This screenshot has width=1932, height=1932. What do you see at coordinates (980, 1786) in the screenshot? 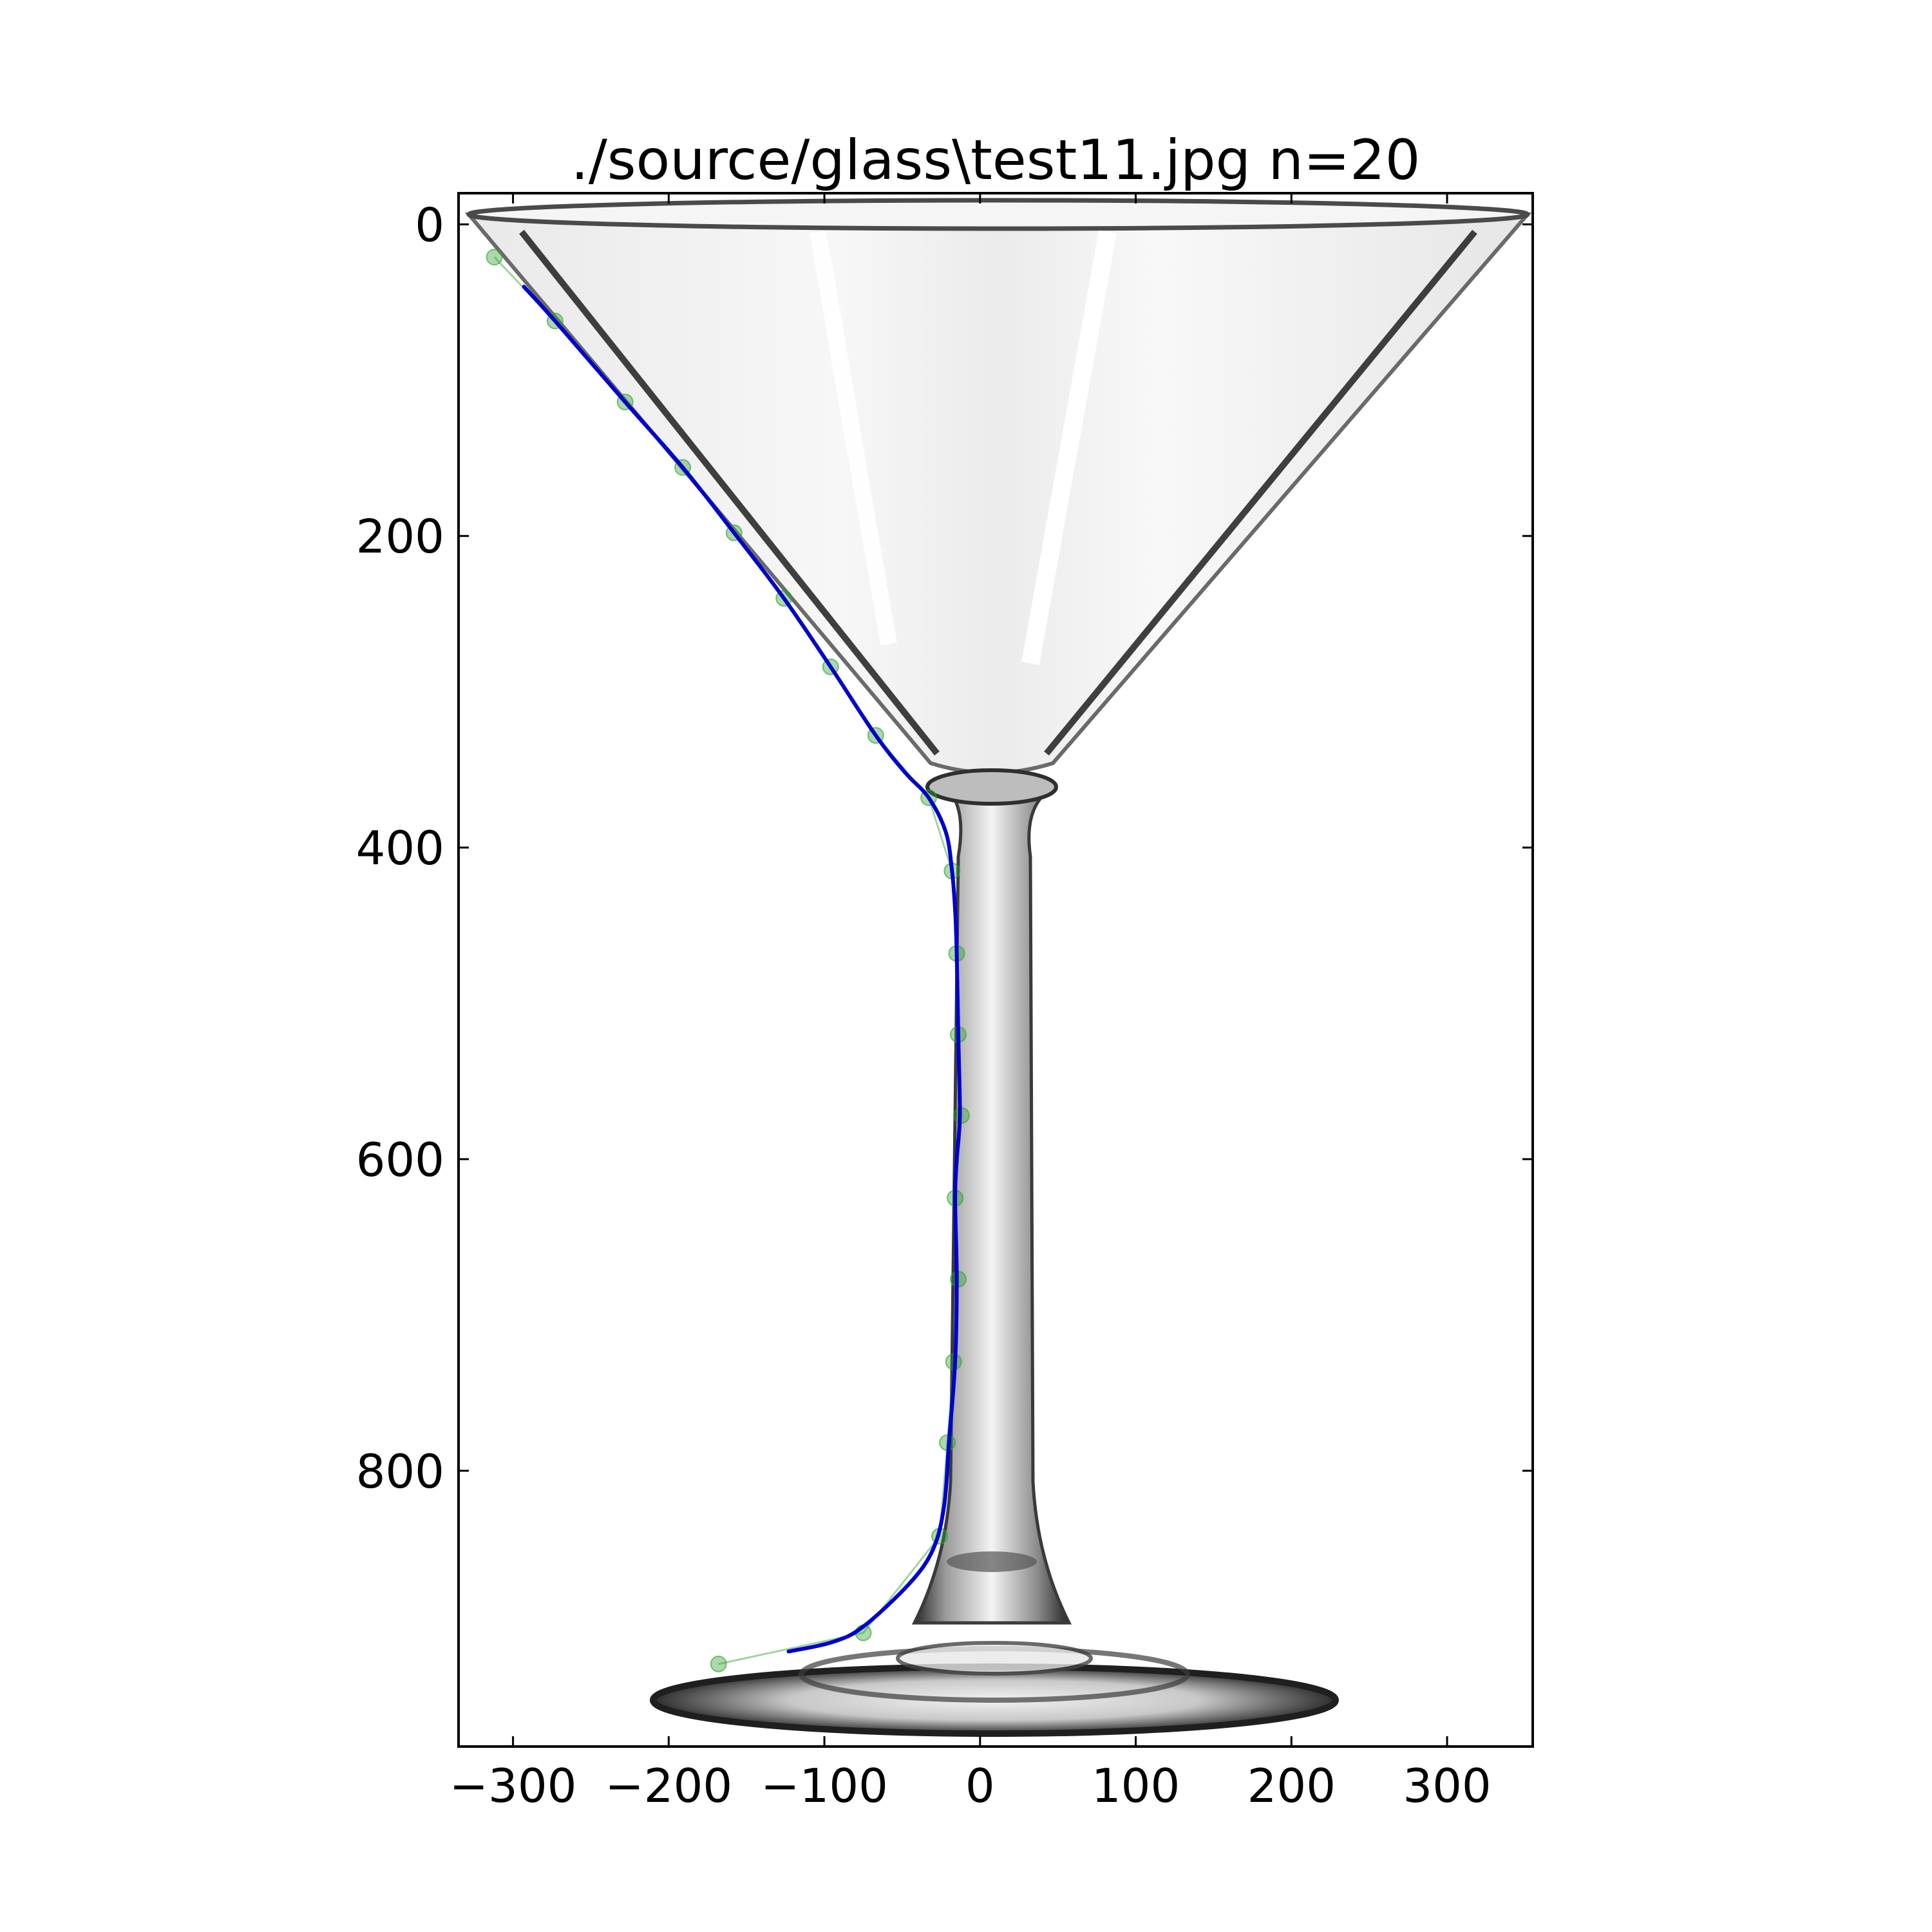
I see `x-tick-label: 0` at bounding box center [980, 1786].